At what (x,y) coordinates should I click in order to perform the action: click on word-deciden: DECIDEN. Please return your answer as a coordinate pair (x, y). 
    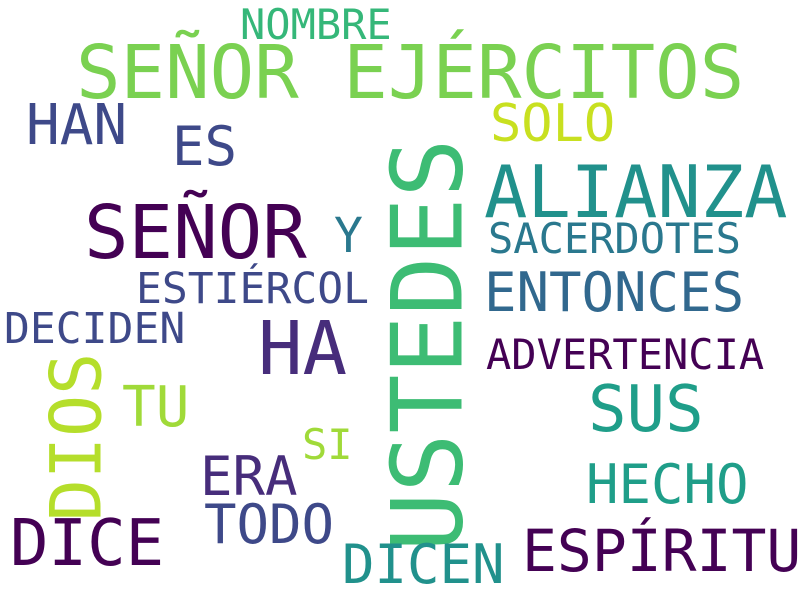
    Looking at the image, I should click on (95, 329).